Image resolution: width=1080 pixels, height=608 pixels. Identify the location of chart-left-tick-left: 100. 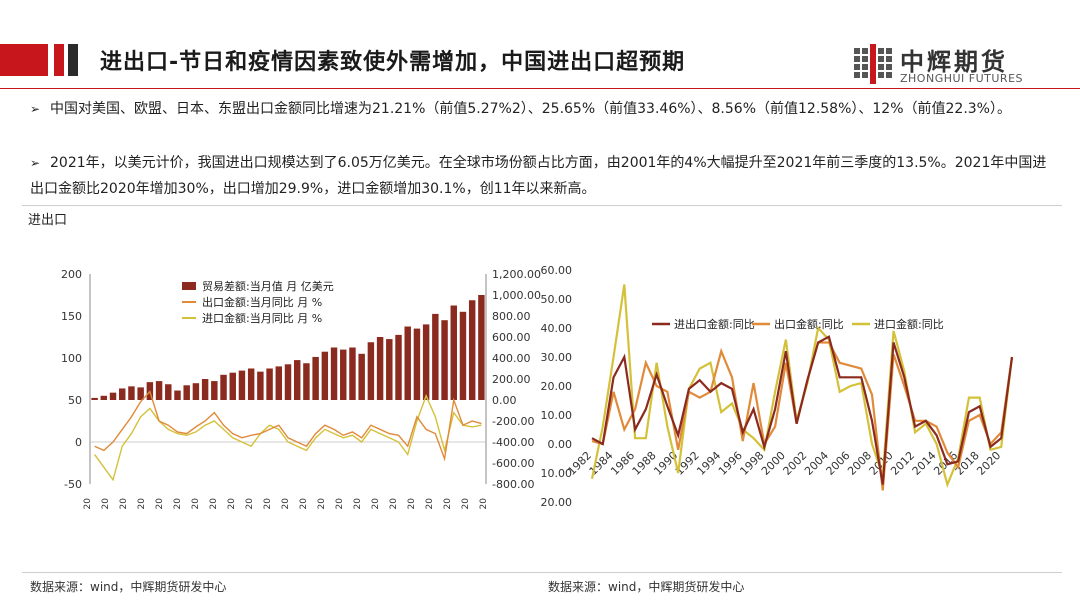
(71, 358).